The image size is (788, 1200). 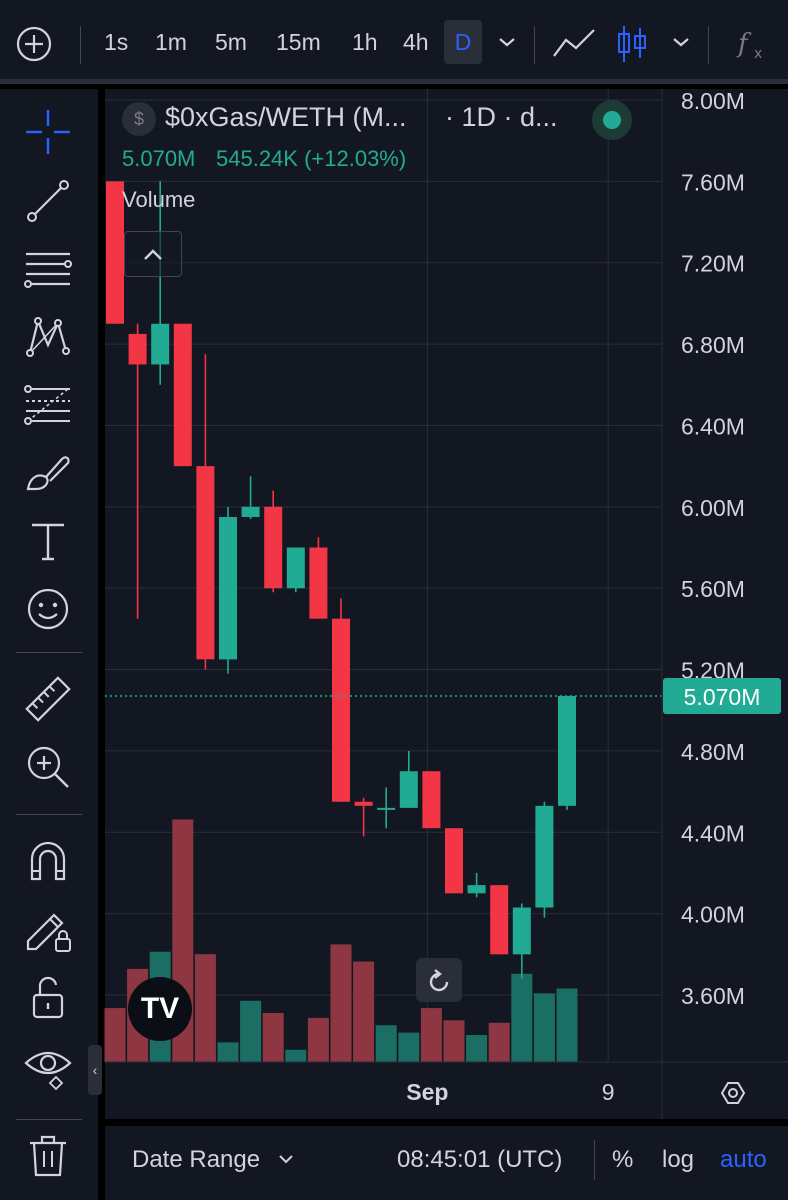 I want to click on lock-pencil-icon, so click(x=48, y=929).